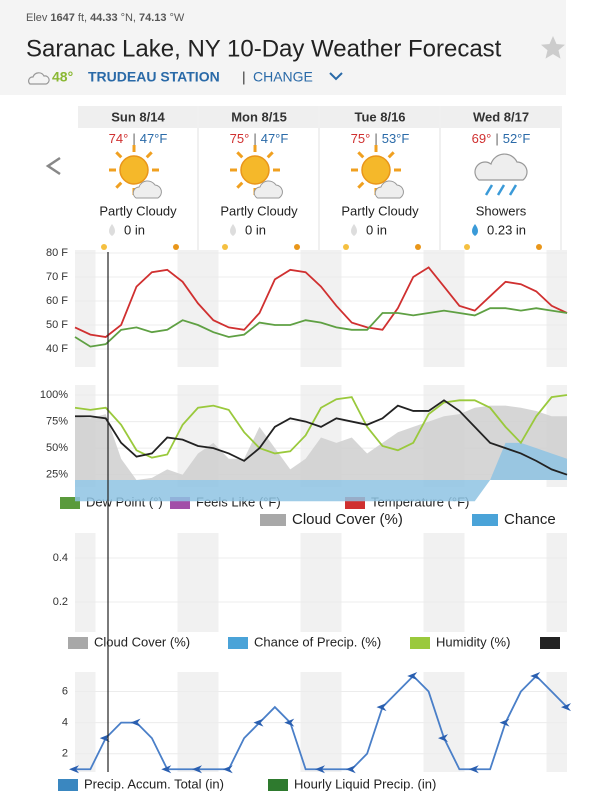 This screenshot has width=594, height=800. Describe the element at coordinates (321, 442) in the screenshot. I see `series-area` at that location.